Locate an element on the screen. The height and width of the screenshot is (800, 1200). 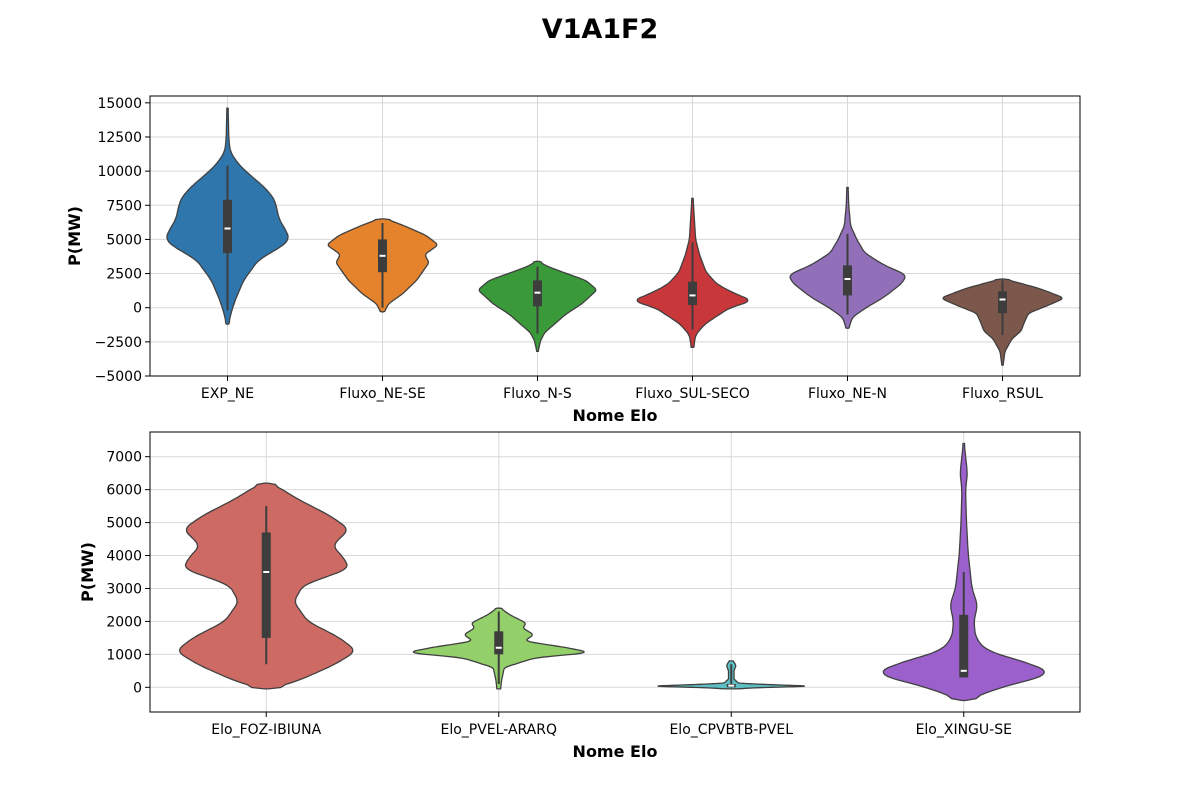
y-tick-label: 3000 is located at coordinates (124, 589).